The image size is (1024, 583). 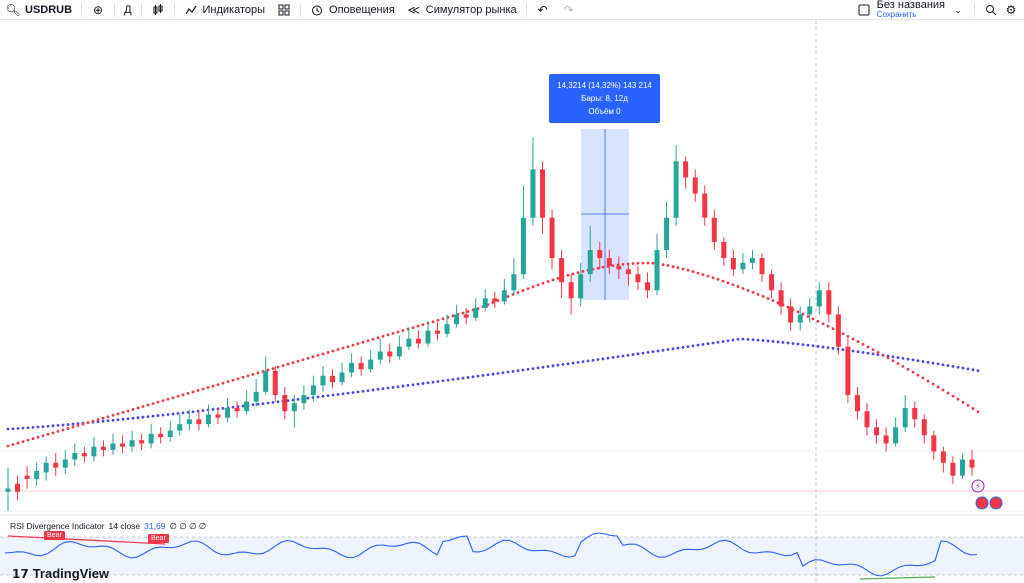 I want to click on lightning-event-icon, so click(x=978, y=486).